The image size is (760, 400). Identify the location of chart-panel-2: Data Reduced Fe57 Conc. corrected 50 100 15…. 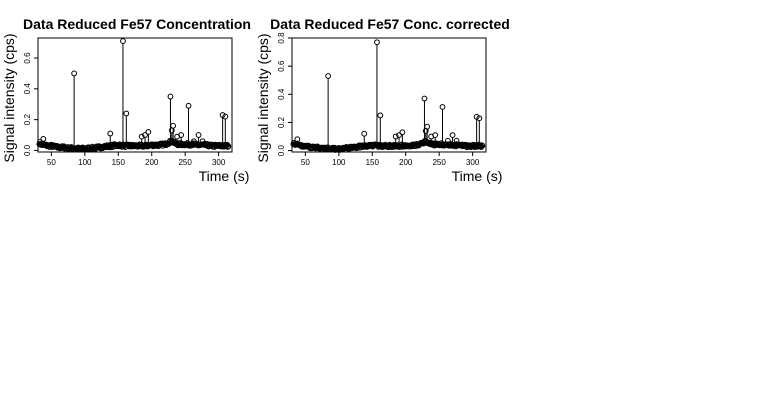
(382, 100).